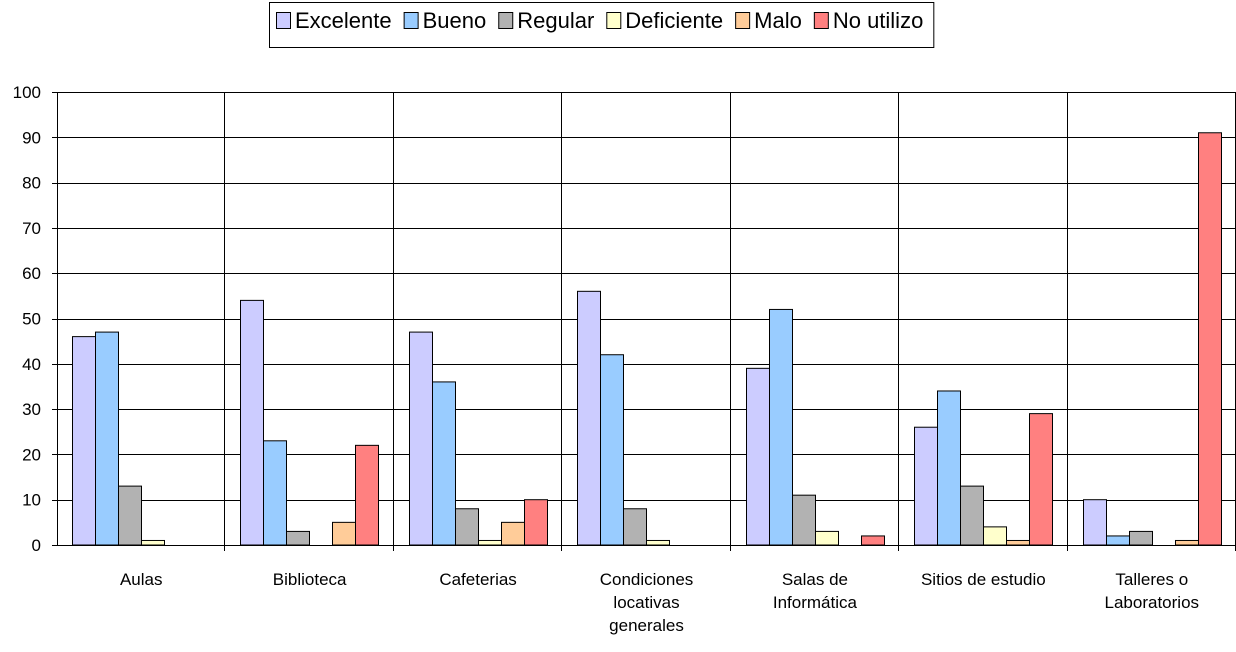 This screenshot has width=1236, height=652. What do you see at coordinates (1152, 602) in the screenshot?
I see `x-category-label-line: Laboratorios` at bounding box center [1152, 602].